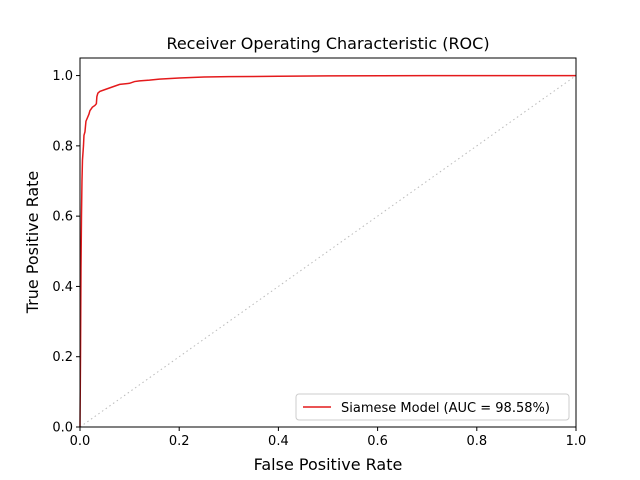  What do you see at coordinates (328, 464) in the screenshot?
I see `x-axis-label: False Positive Rate` at bounding box center [328, 464].